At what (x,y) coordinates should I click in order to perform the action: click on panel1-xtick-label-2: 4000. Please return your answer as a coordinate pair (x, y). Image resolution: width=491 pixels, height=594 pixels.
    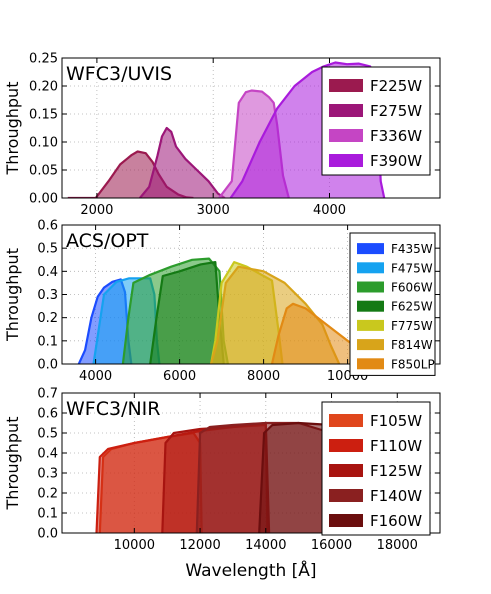
    Looking at the image, I should click on (329, 210).